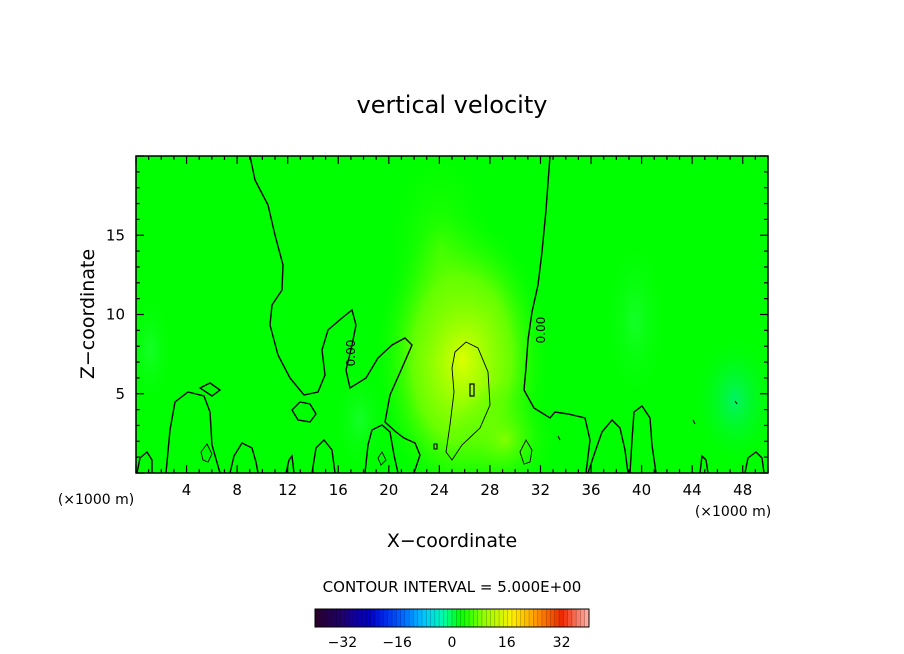 The image size is (904, 654). Describe the element at coordinates (452, 541) in the screenshot. I see `x-axis-label: X−coordinate` at that location.